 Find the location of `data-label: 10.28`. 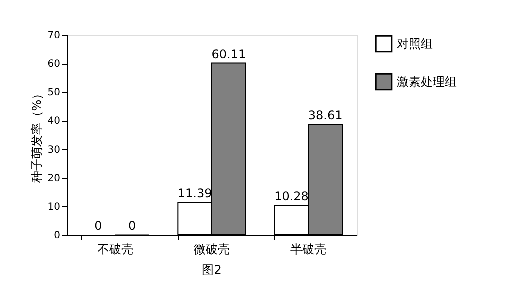

data-label: 10.28 is located at coordinates (291, 197).